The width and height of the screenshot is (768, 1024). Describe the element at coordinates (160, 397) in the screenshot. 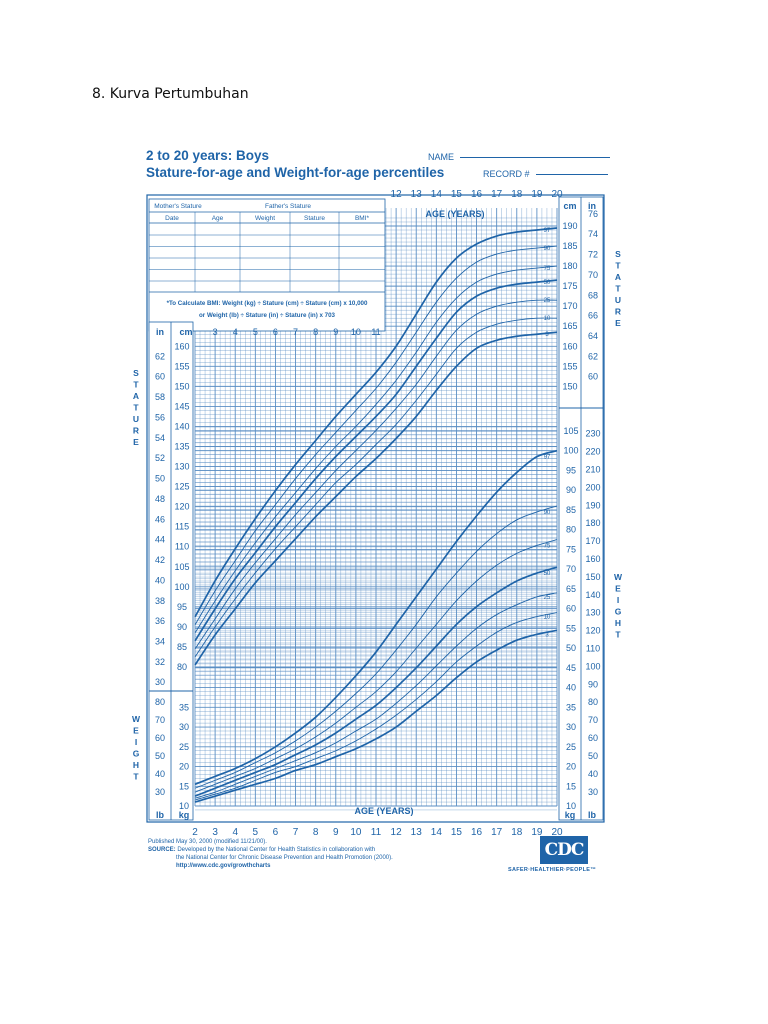

I see `stature-in-tick-left: 58` at that location.